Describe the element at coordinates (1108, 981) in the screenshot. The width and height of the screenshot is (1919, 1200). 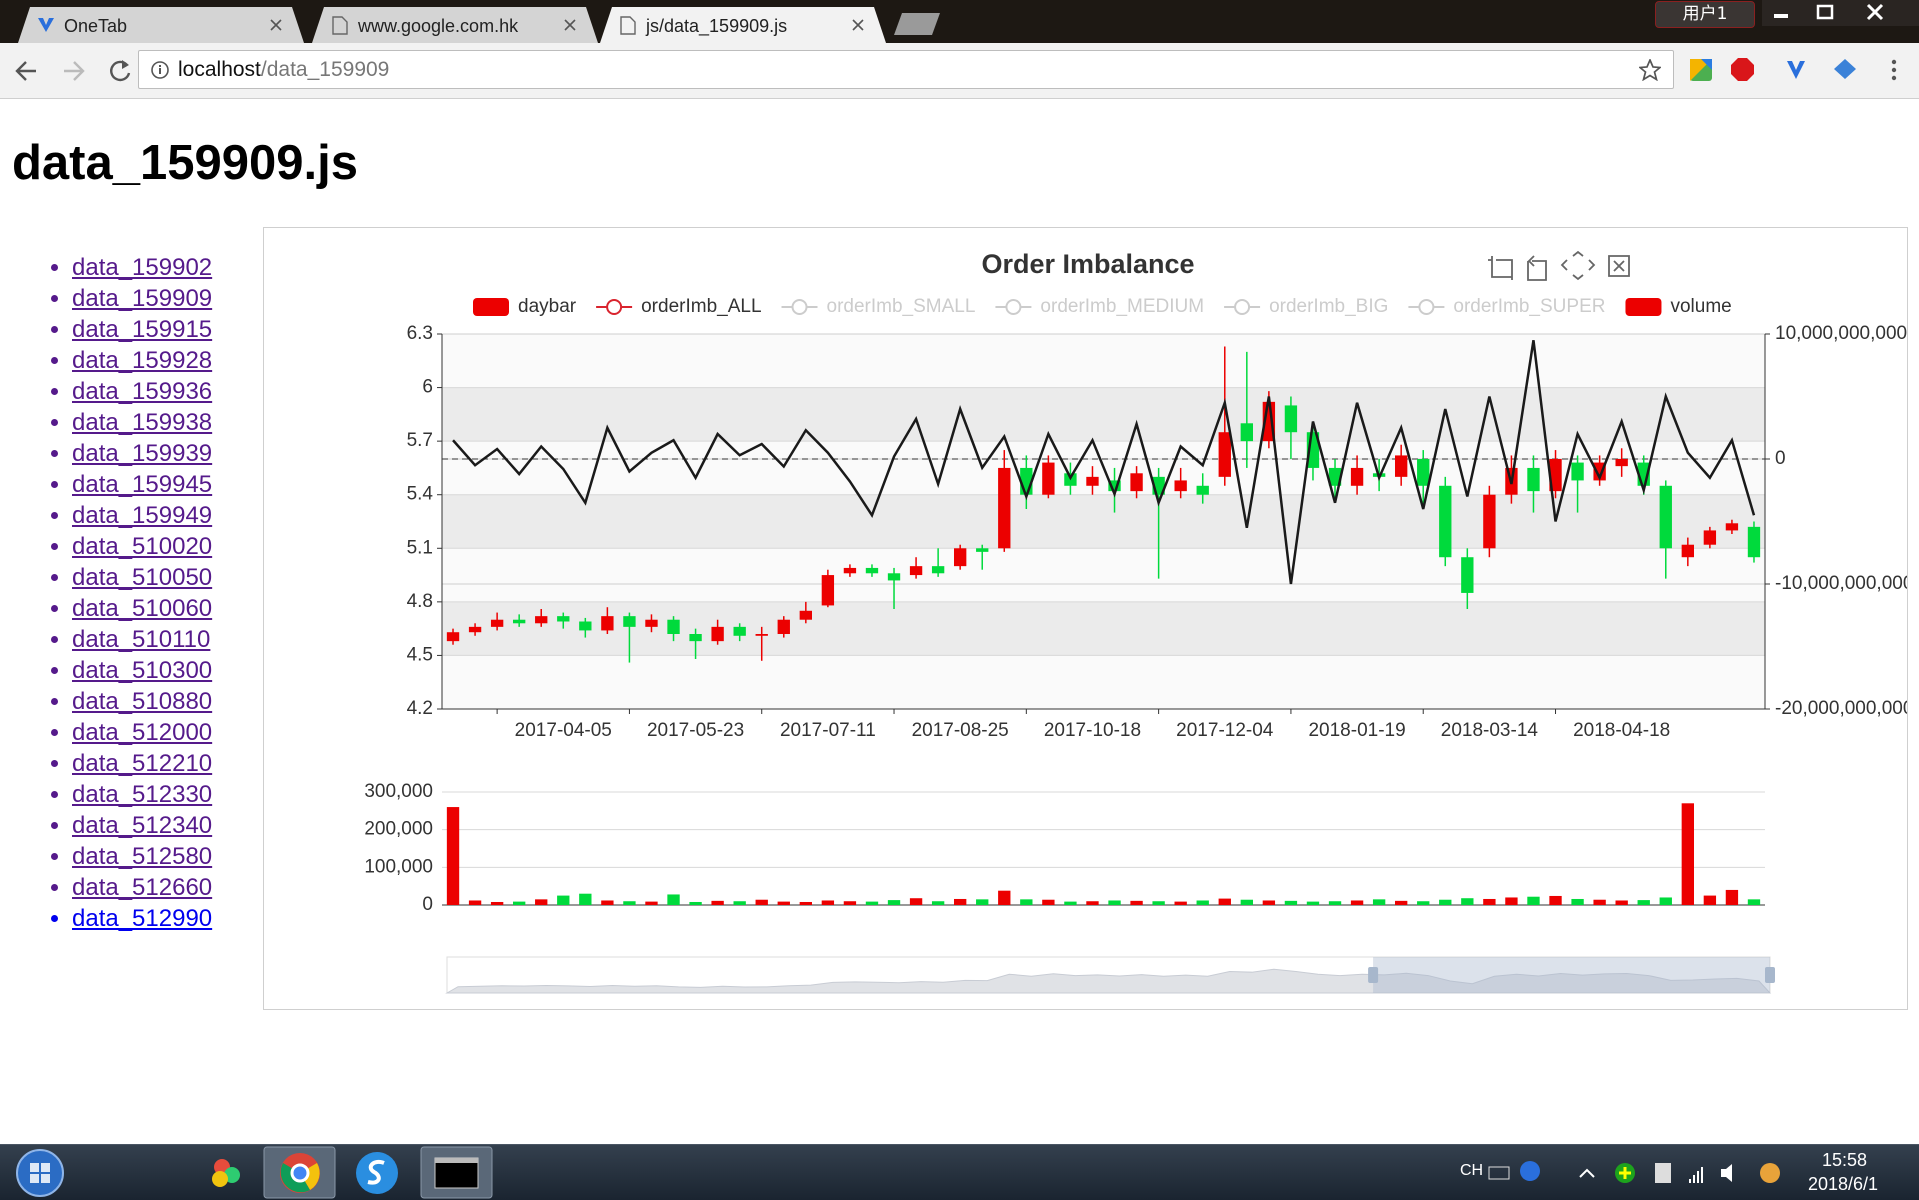
I see `zoom-shadow` at that location.